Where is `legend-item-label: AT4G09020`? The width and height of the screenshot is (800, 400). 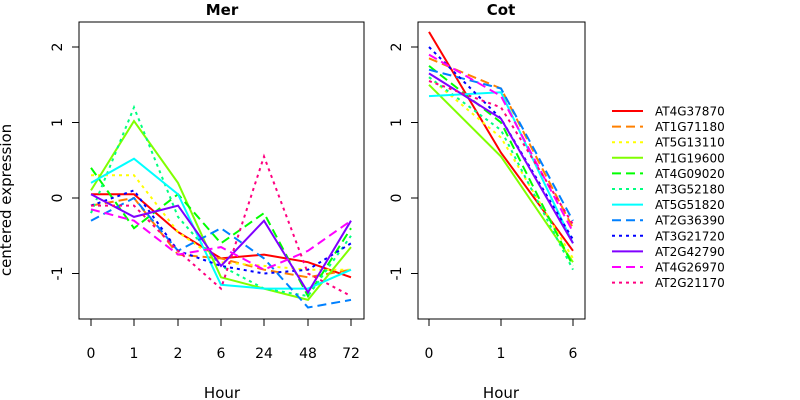
legend-item-label: AT4G09020 is located at coordinates (690, 174).